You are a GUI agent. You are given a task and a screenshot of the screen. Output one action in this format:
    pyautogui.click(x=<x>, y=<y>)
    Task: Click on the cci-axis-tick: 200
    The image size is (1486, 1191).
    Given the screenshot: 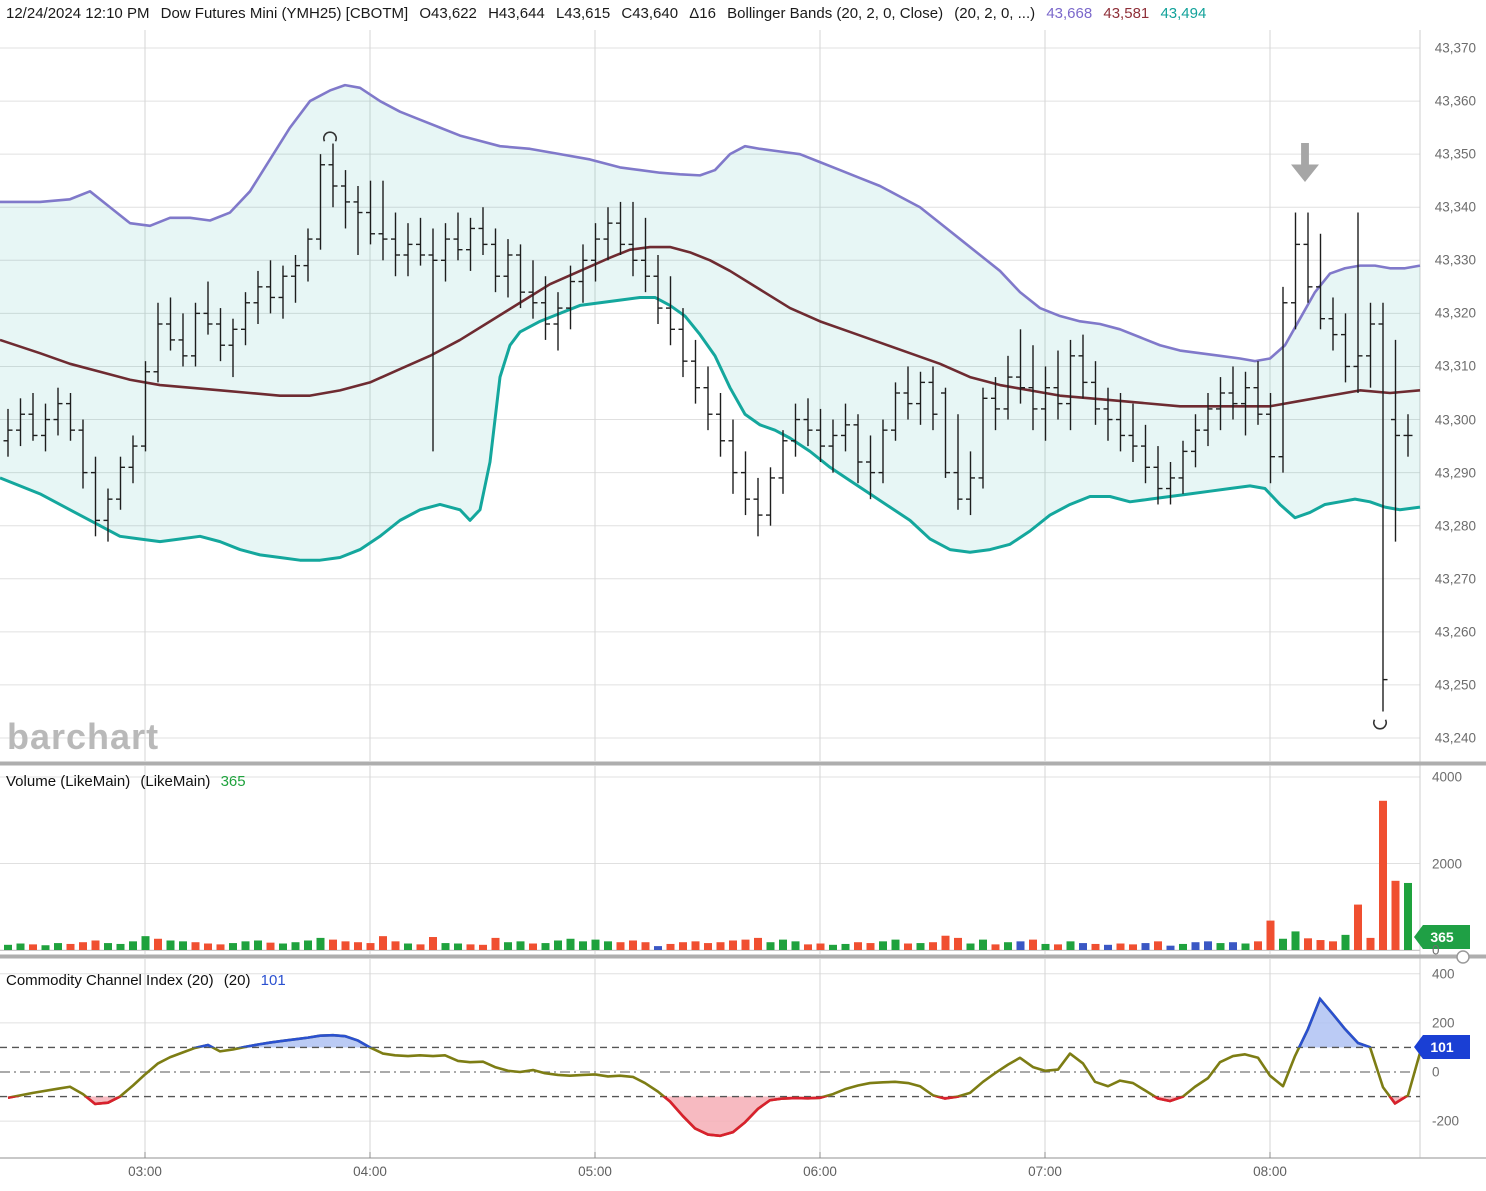 What is the action you would take?
    pyautogui.click(x=1443, y=1023)
    